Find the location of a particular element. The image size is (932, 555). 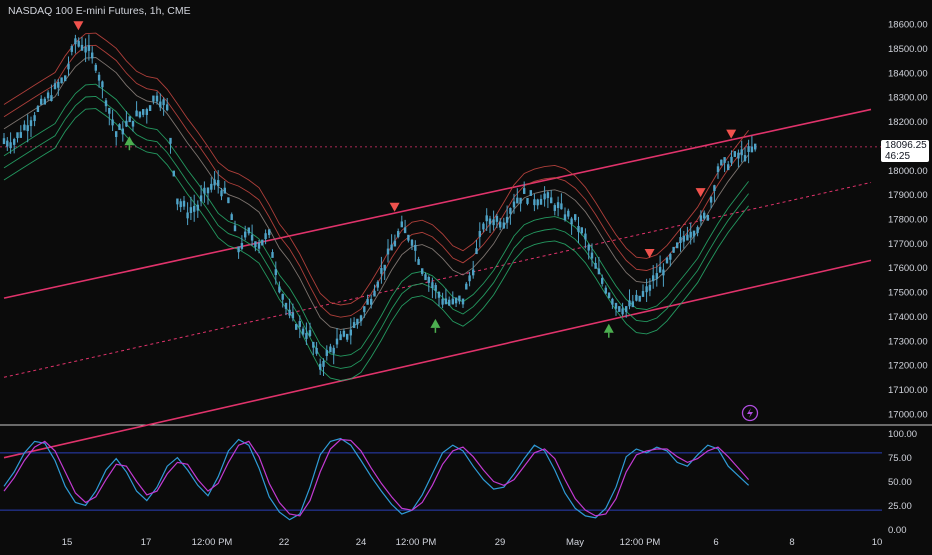

price-axis-tick: 17100.00 is located at coordinates (908, 390).